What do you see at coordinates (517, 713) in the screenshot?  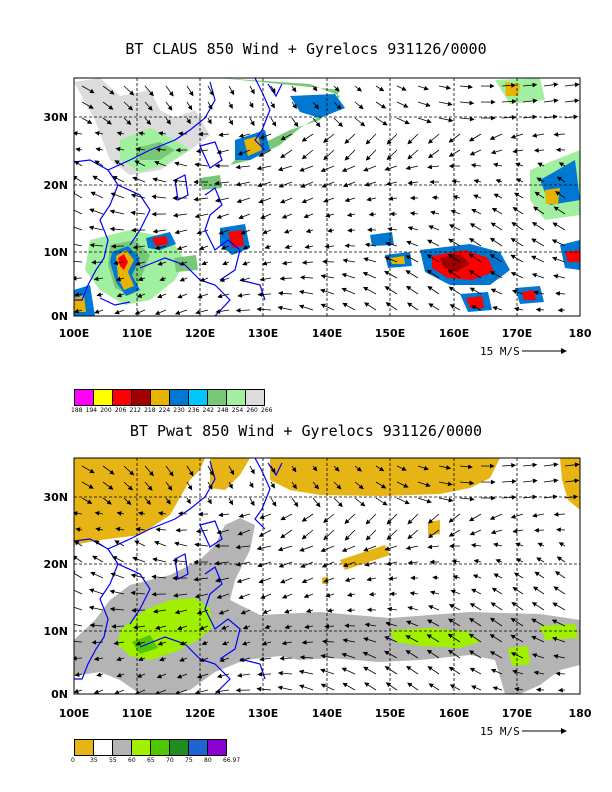 I see `x-tick: 170E` at bounding box center [517, 713].